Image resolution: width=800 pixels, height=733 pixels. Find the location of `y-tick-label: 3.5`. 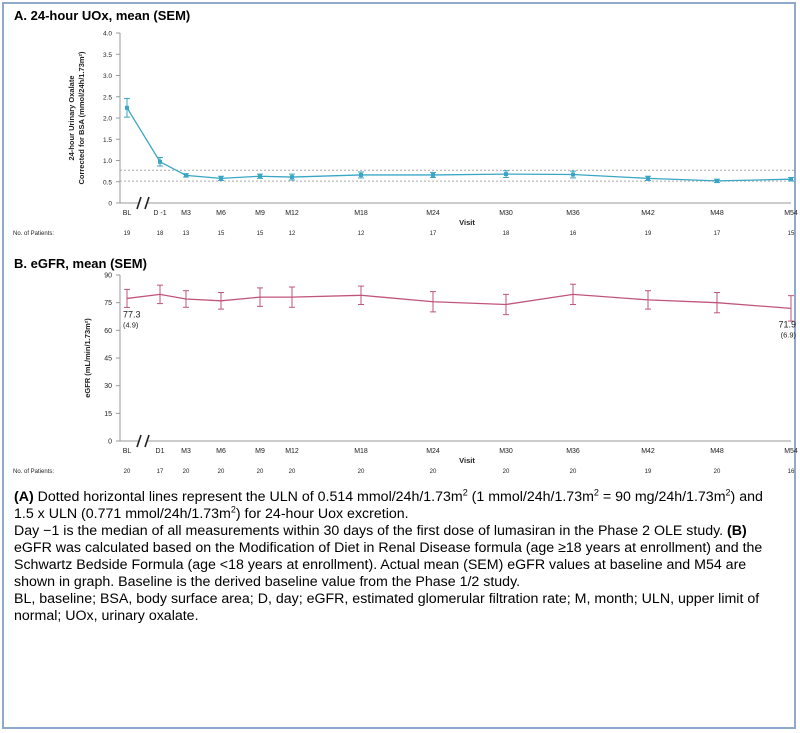

y-tick-label: 3.5 is located at coordinates (107, 55).